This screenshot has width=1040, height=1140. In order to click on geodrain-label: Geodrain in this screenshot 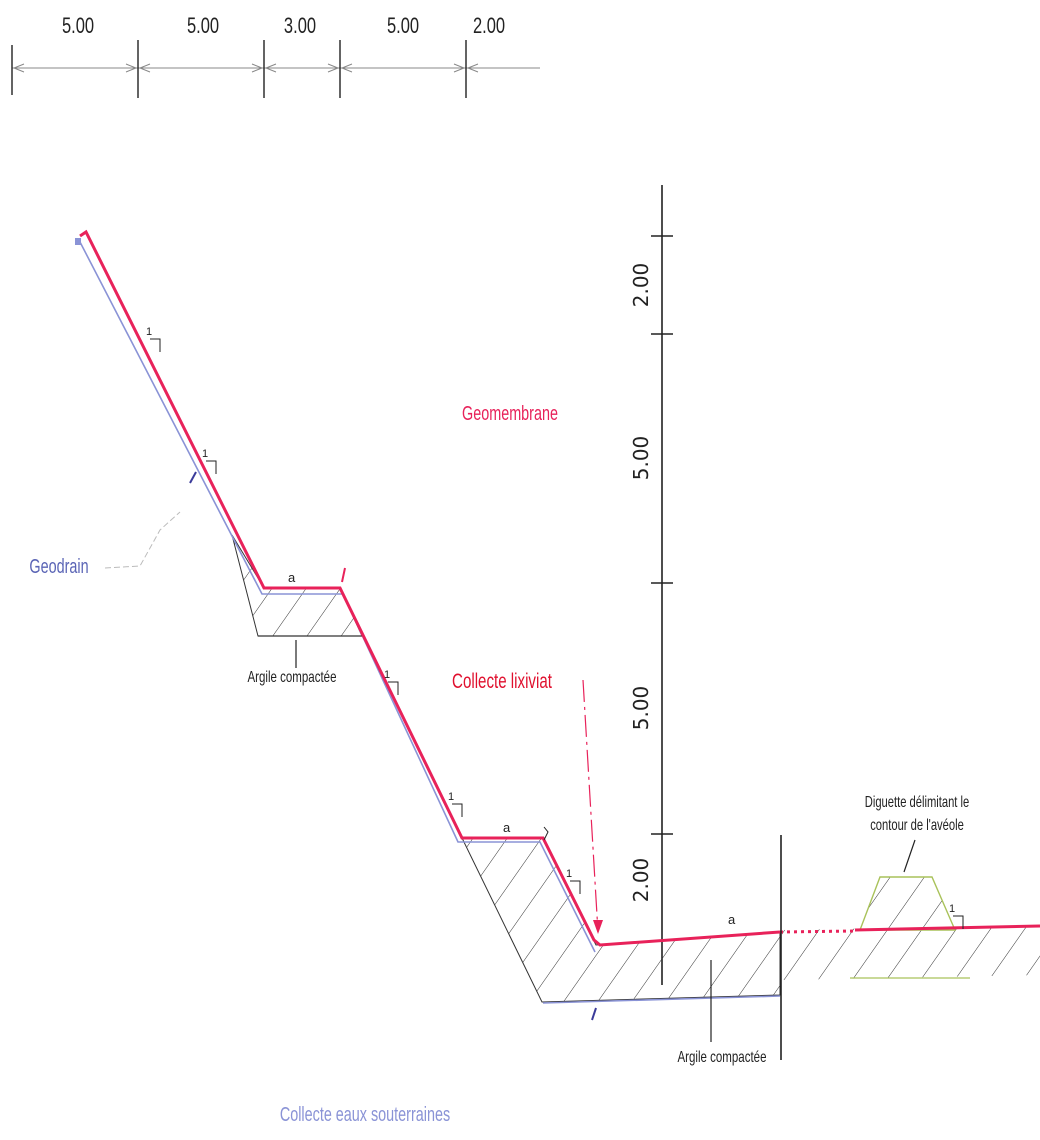, I will do `click(58, 566)`.